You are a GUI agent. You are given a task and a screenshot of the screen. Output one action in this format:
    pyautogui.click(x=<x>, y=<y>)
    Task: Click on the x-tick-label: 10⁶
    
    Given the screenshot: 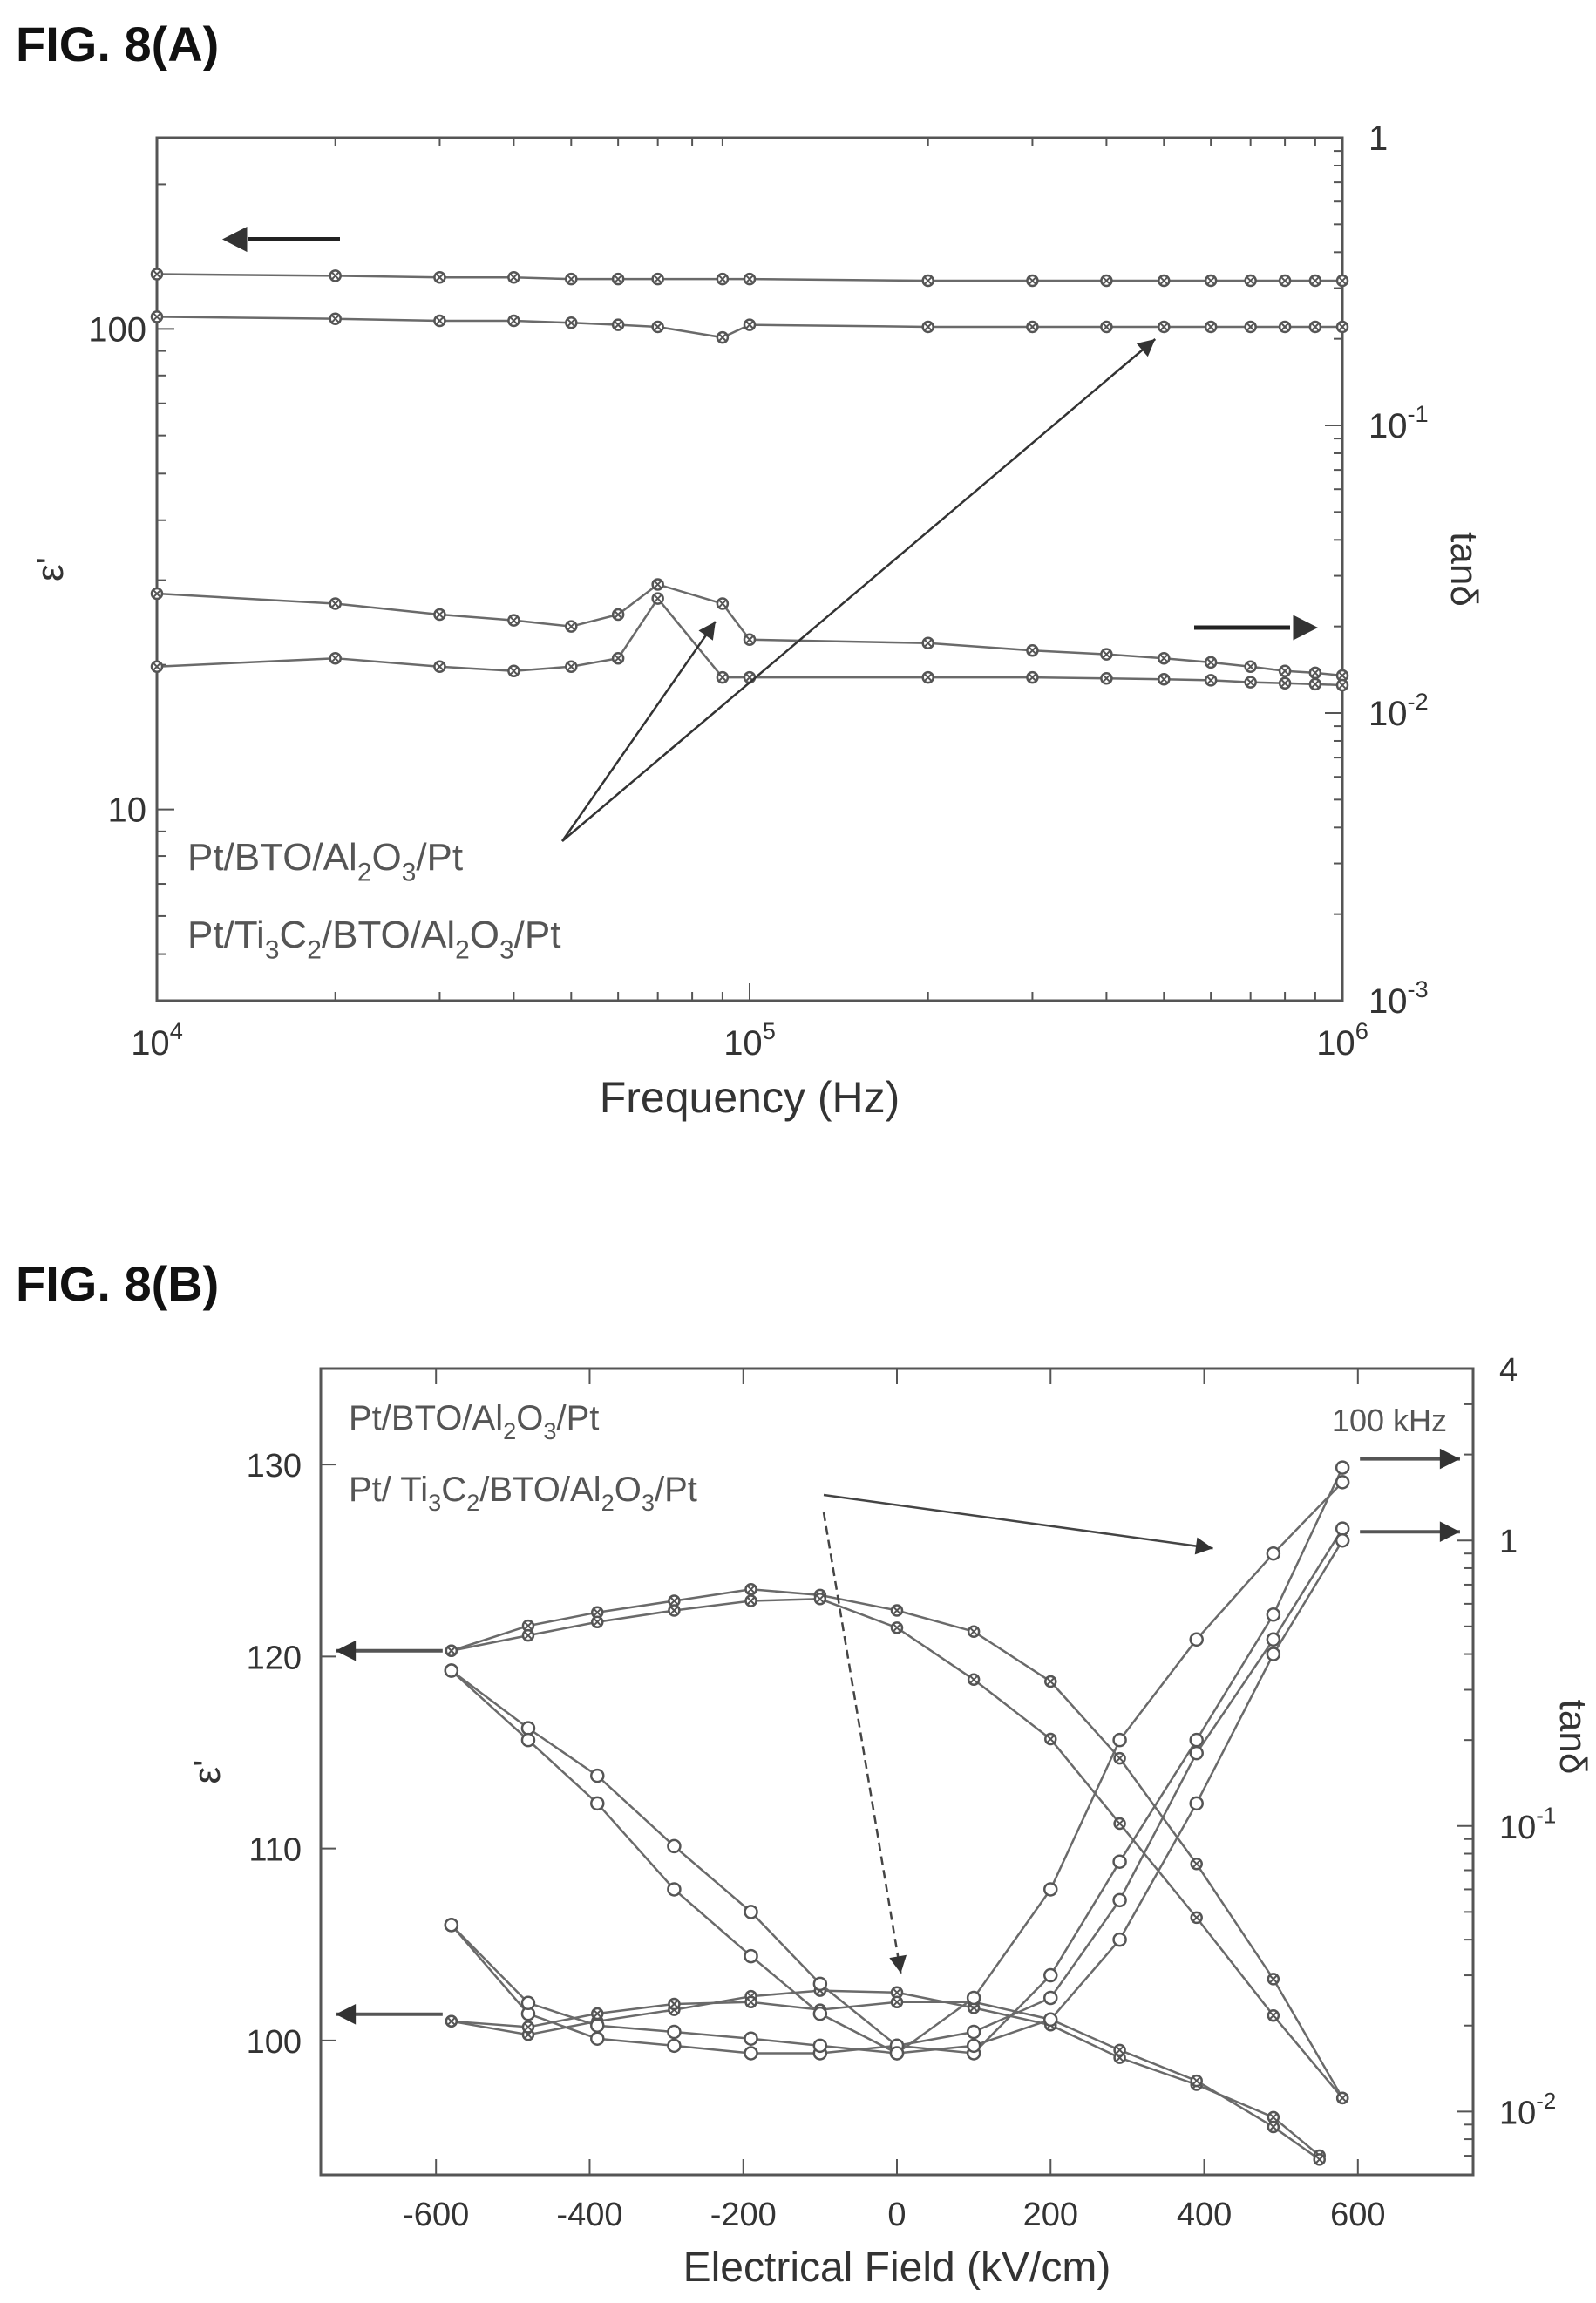 What is the action you would take?
    pyautogui.click(x=1342, y=1040)
    